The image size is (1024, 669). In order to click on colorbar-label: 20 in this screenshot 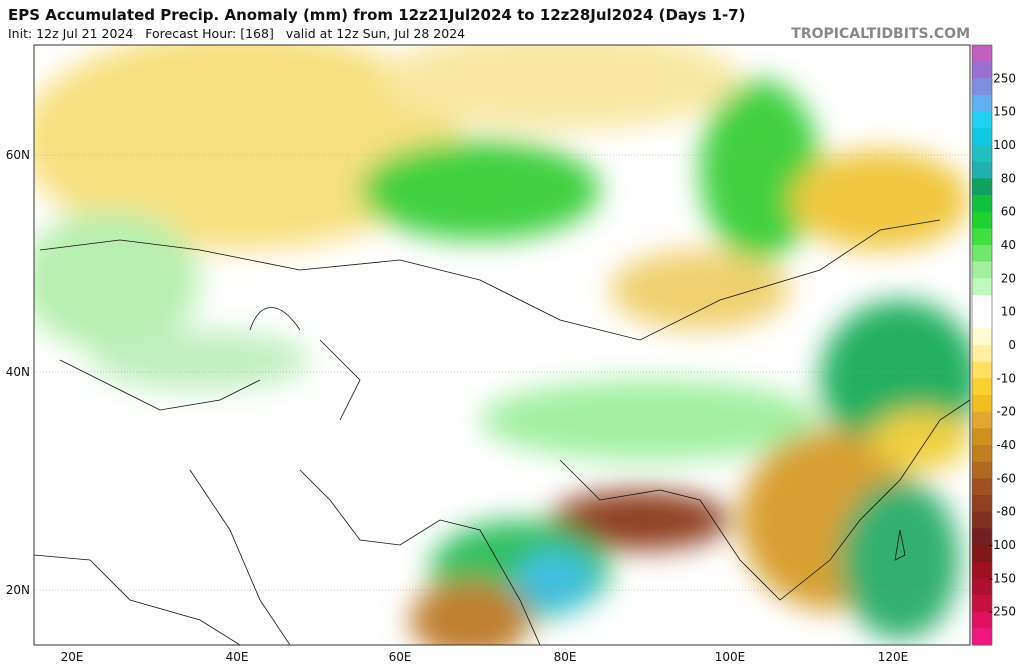, I will do `click(1008, 278)`.